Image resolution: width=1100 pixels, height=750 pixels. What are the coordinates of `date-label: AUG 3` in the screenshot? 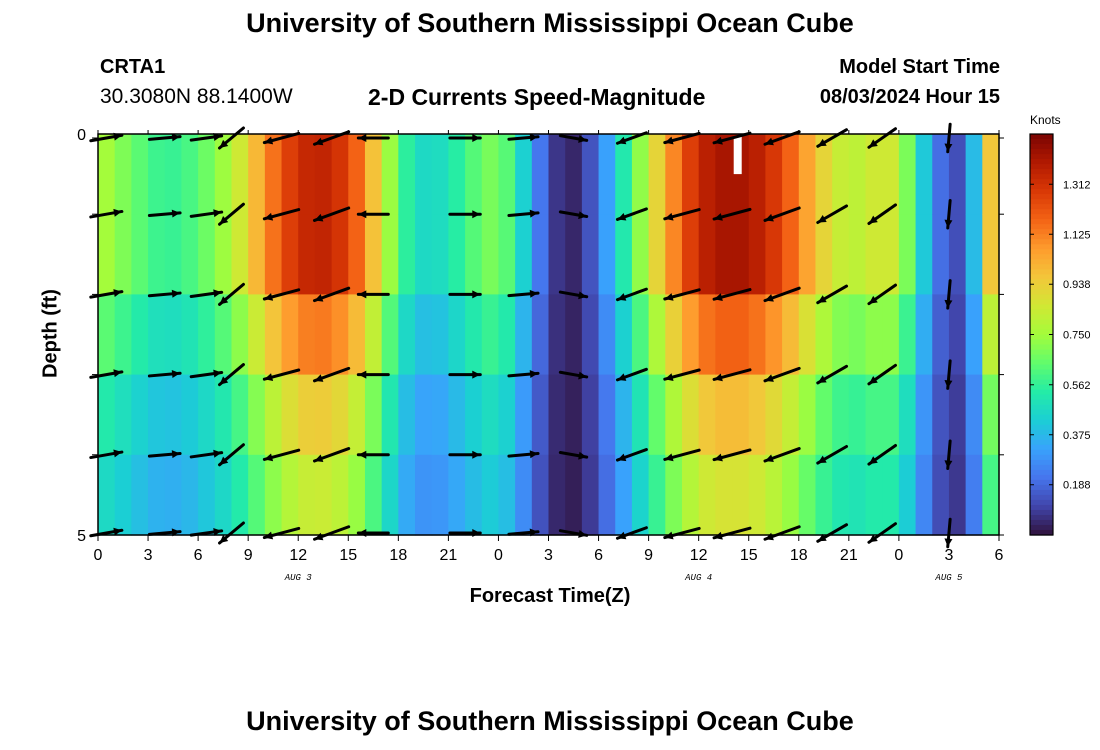 It's located at (298, 578).